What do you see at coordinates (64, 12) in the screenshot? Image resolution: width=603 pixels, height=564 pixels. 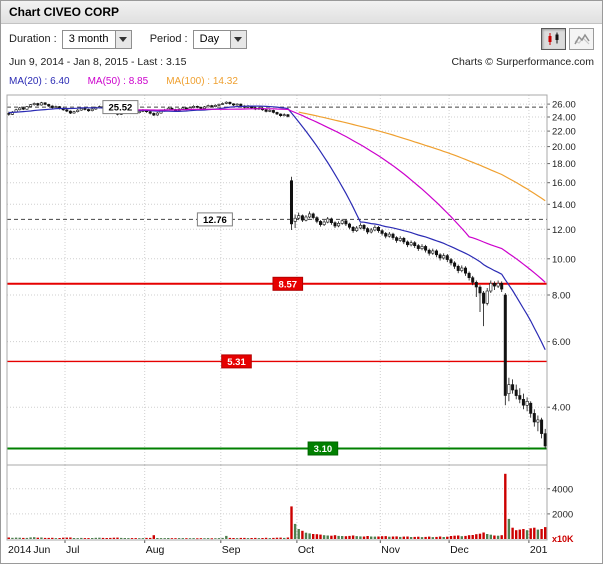 I see `window-title: Chart CIVEO CORP` at bounding box center [64, 12].